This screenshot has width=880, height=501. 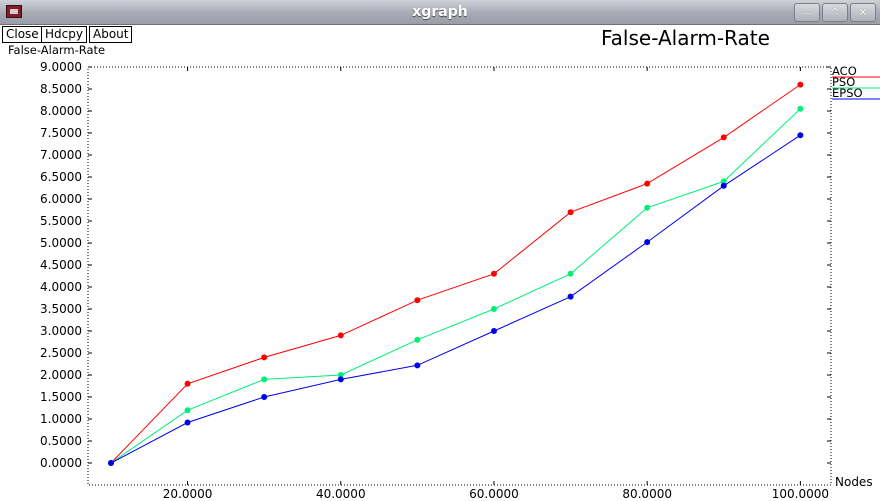 I want to click on y-tick-label: 7.0000, so click(x=61, y=155).